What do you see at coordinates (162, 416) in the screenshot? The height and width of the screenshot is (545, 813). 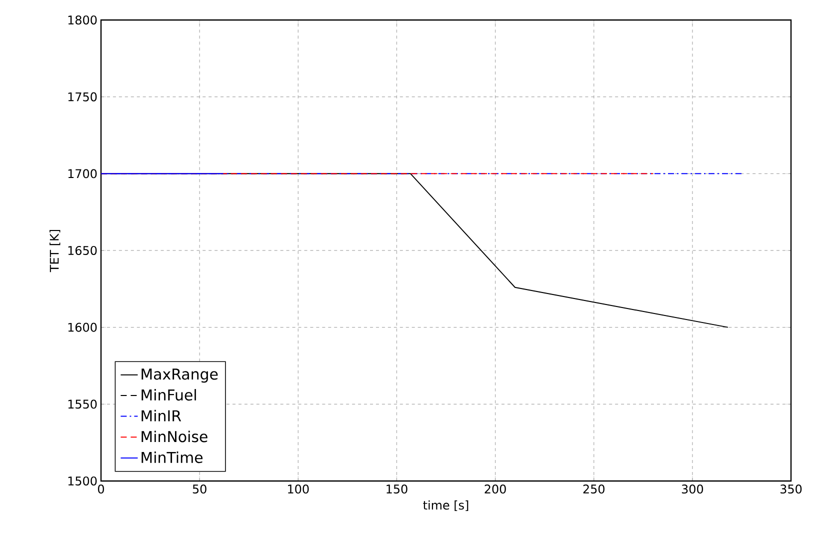 I see `legend-label: MinIR` at bounding box center [162, 416].